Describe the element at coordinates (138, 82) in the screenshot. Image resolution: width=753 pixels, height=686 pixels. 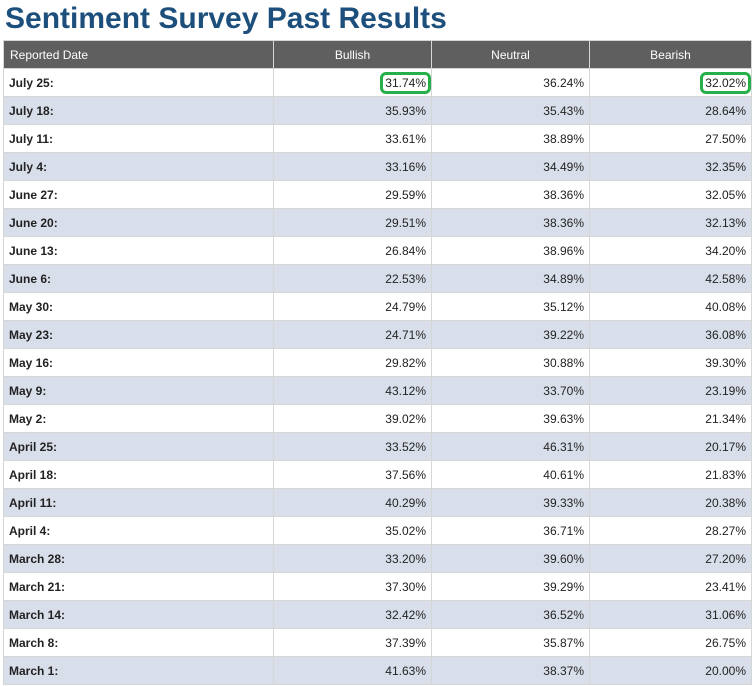
I see `cell-reported-date: July 25:` at that location.